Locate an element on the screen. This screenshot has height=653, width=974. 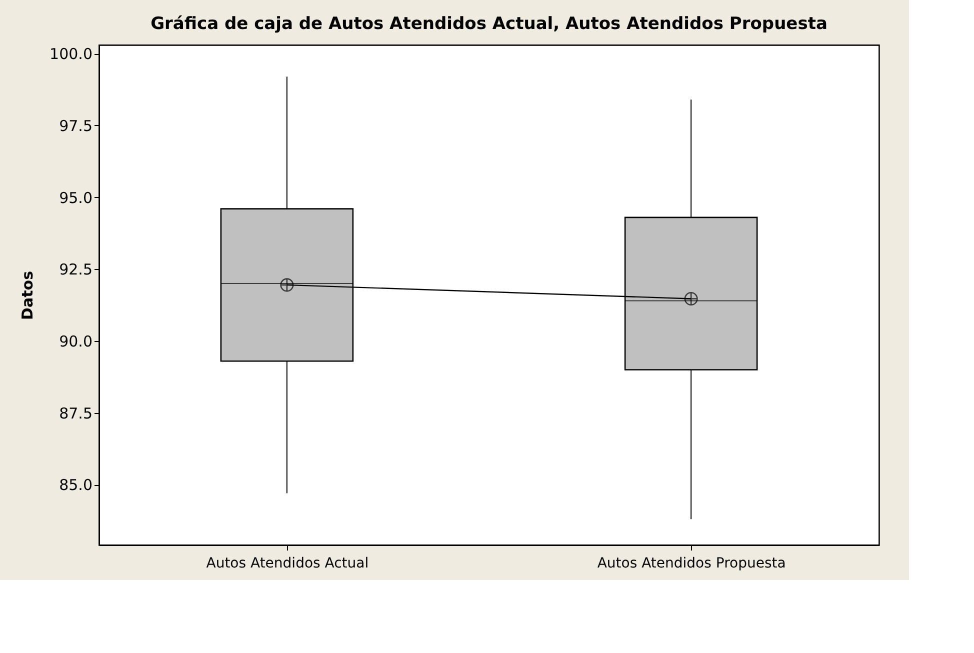
y-tick-label: 85.0 is located at coordinates (75, 485).